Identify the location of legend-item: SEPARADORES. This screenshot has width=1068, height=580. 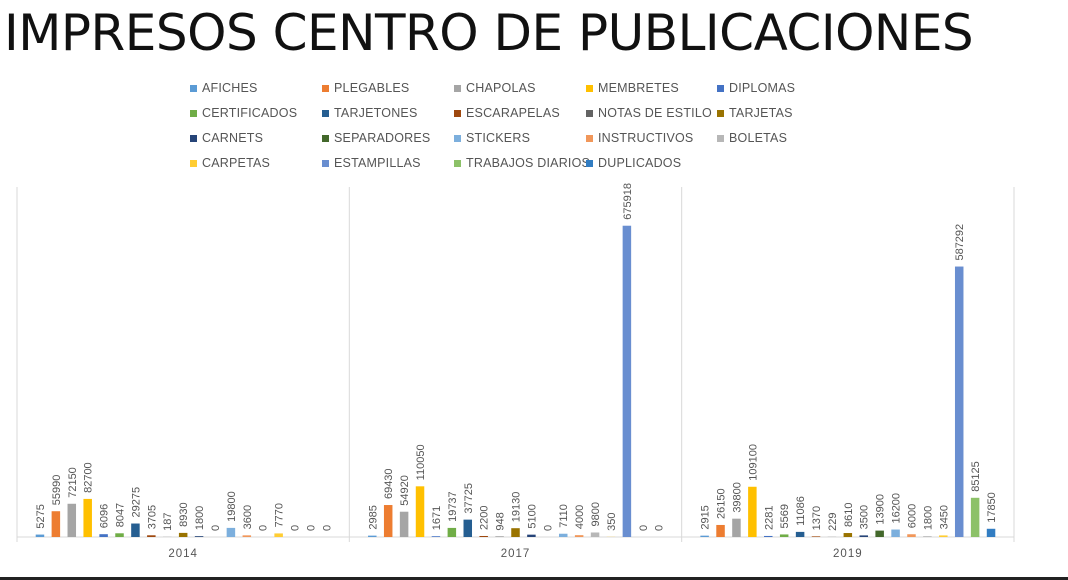
(376, 138).